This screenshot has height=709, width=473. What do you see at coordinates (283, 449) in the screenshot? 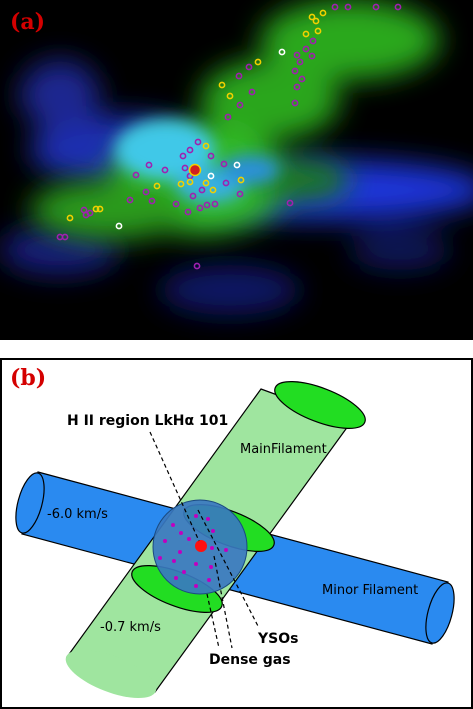
I see `main-filament-label: MainFilament` at bounding box center [283, 449].